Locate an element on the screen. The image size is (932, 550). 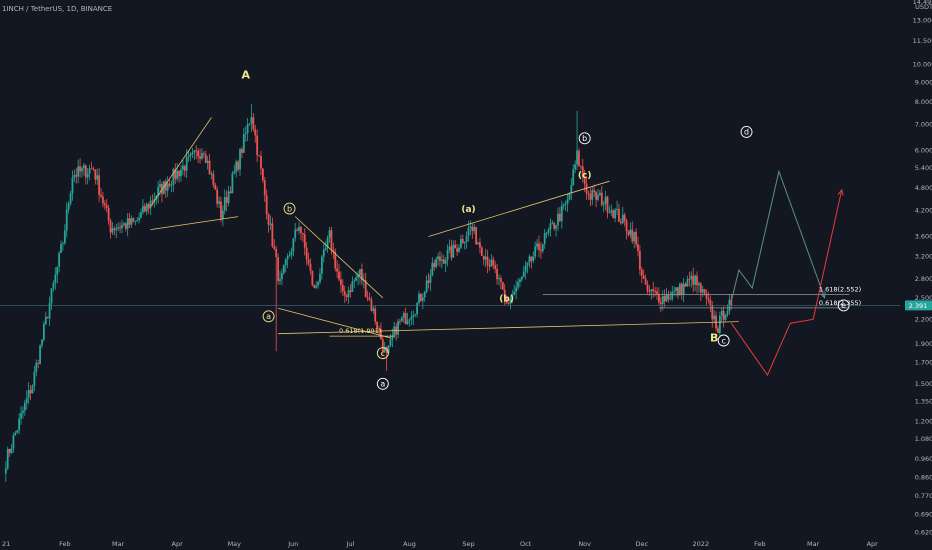
time-tick-label: Apr is located at coordinates (178, 544).